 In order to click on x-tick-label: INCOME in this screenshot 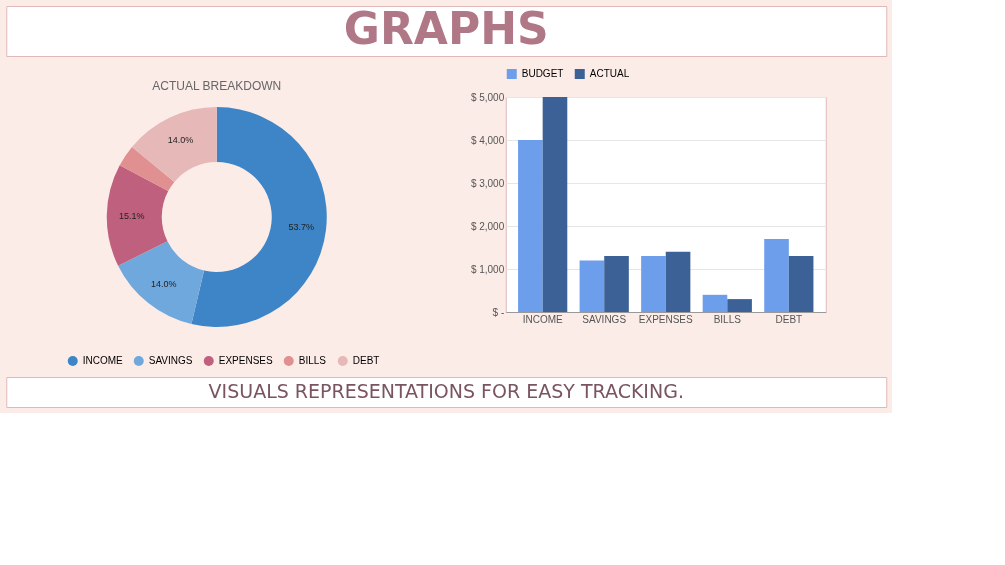, I will do `click(542, 319)`.